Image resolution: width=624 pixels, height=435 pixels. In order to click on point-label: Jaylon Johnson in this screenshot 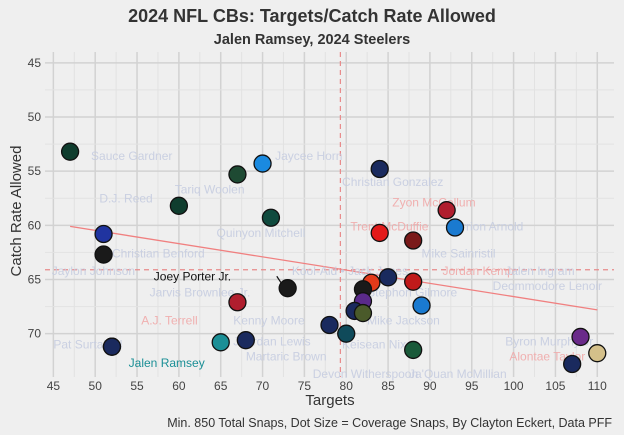, I will do `click(93, 271)`.